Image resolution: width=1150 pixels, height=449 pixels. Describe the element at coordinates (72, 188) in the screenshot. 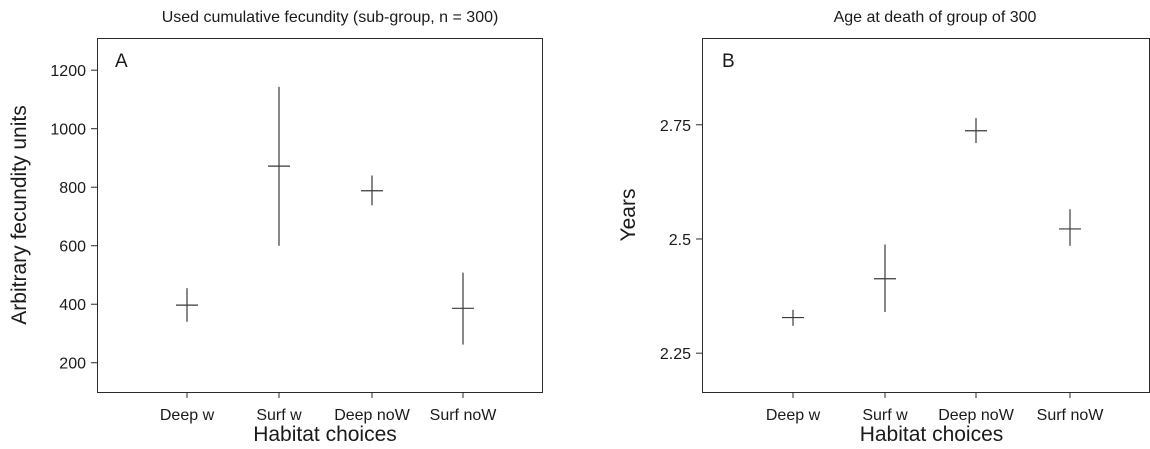

I see `y-tick-label: 800` at that location.